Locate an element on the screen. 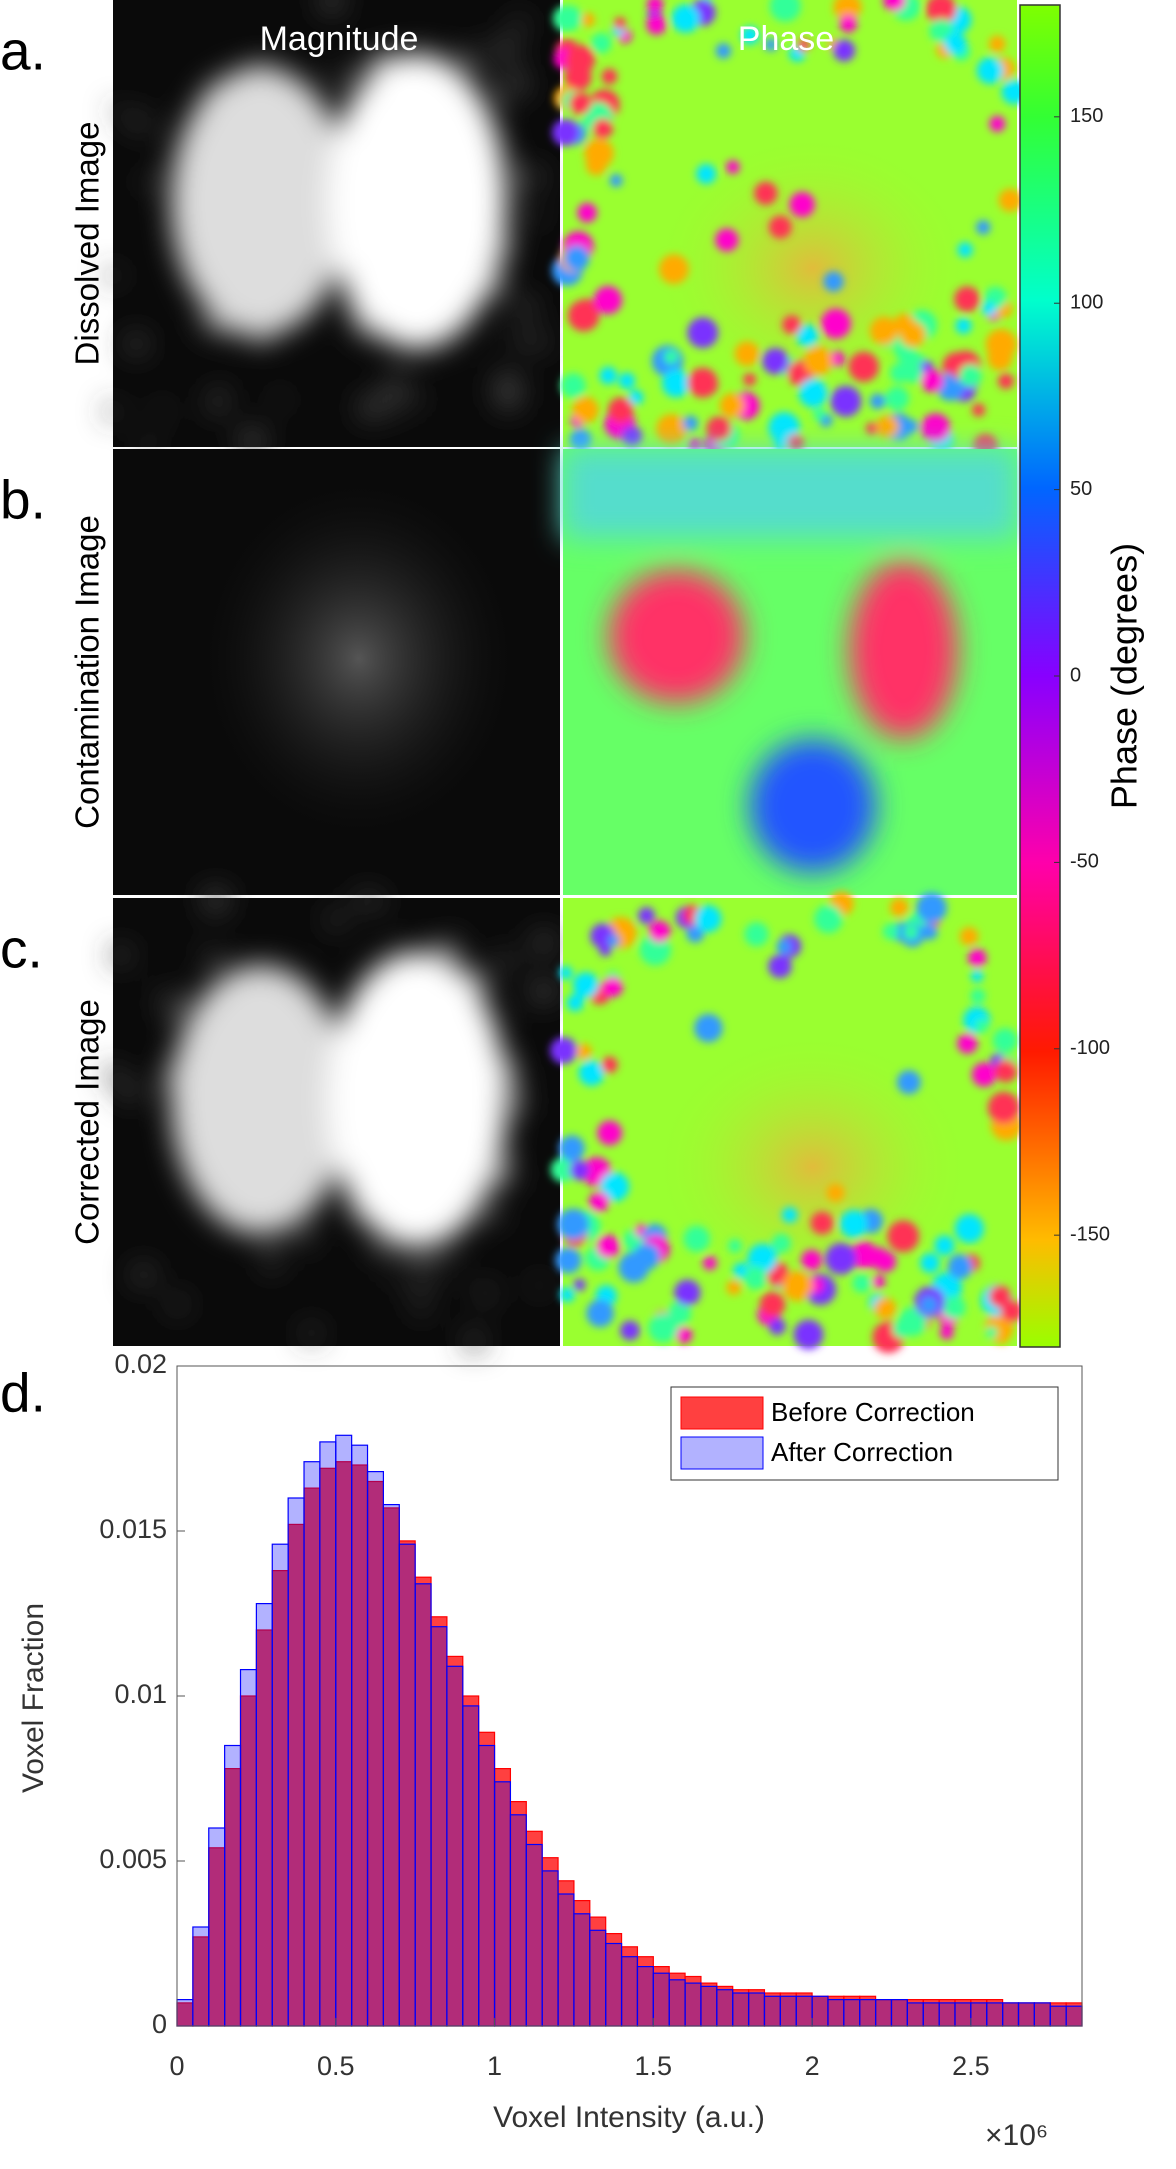  x-tick-label: 1.5 is located at coordinates (654, 2066).